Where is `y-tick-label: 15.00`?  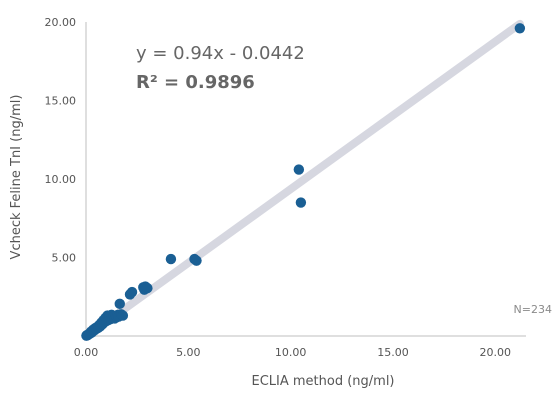 y-tick-label: 15.00 is located at coordinates (61, 101).